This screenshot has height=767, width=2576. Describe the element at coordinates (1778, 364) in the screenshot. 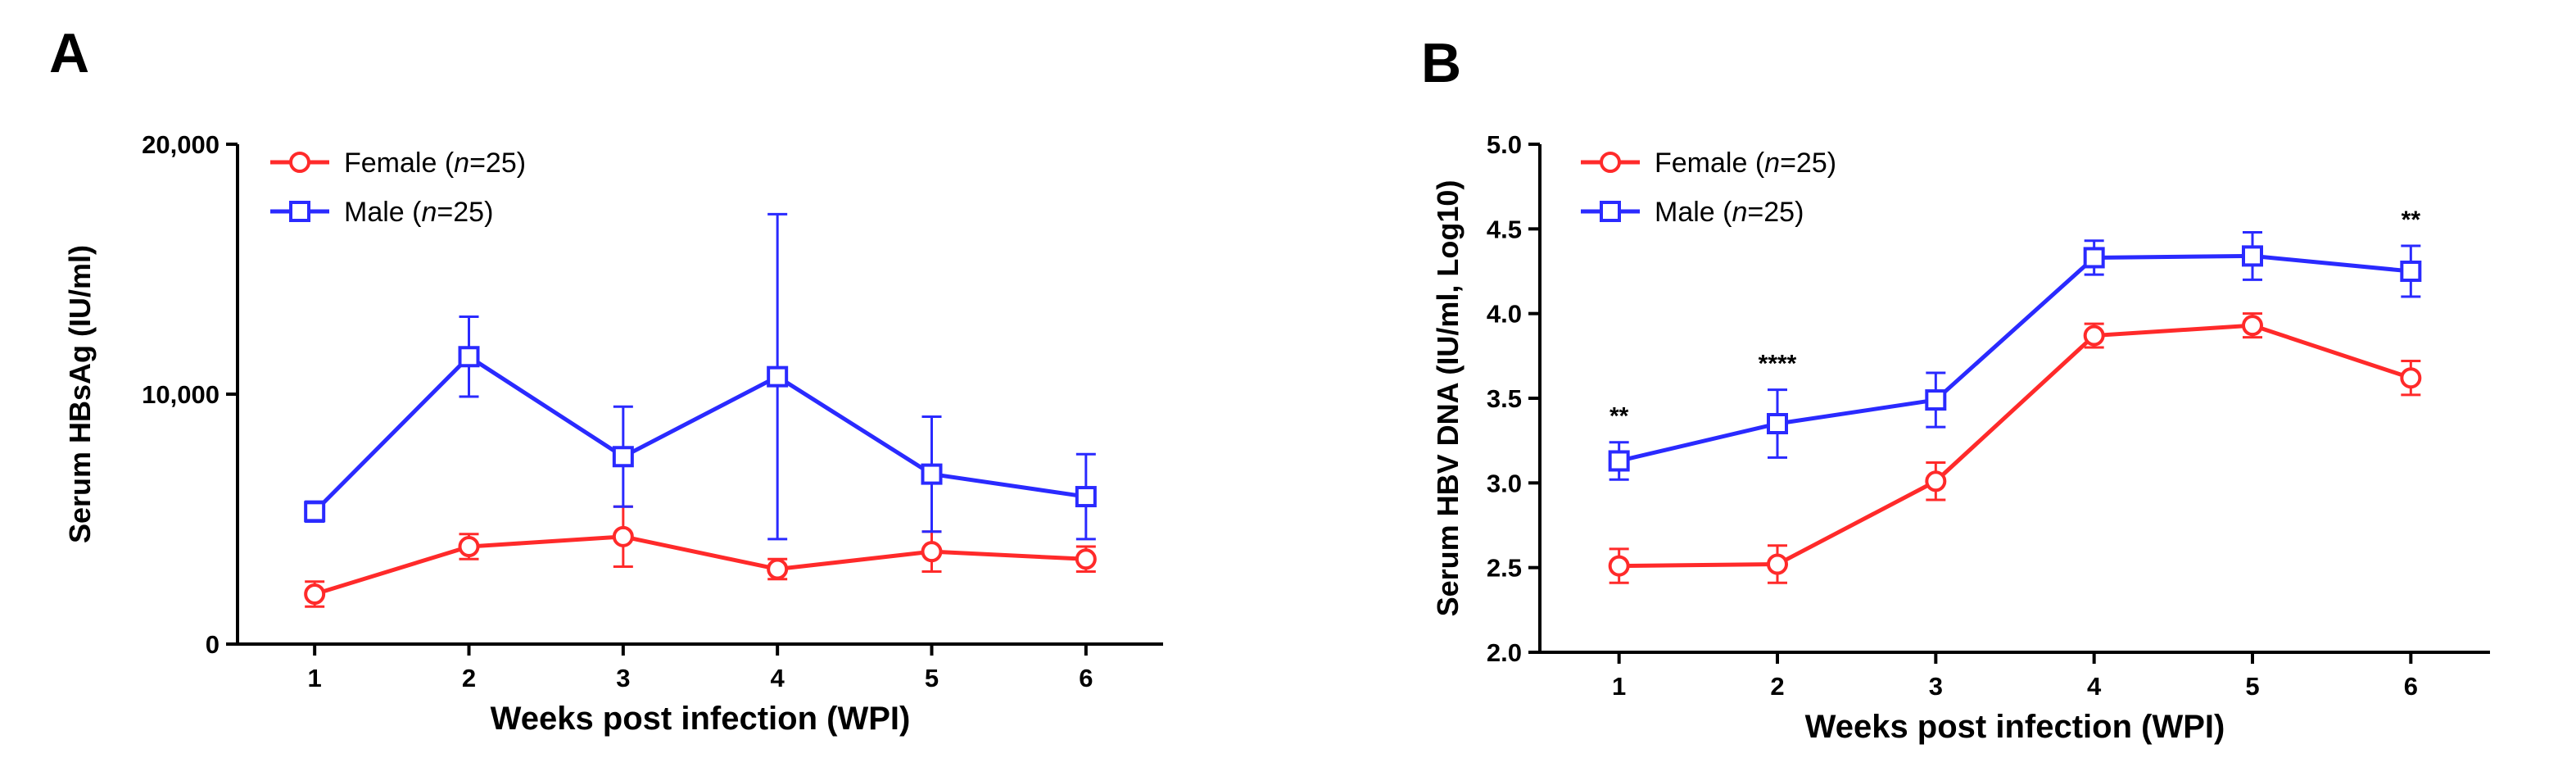

I see `significance-label: ****` at that location.